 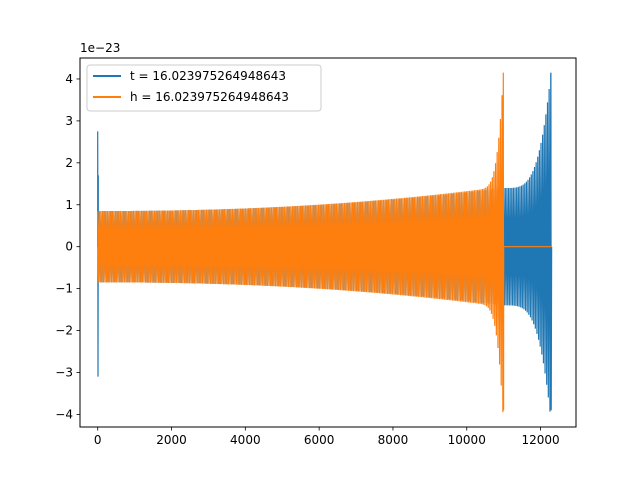 I want to click on y-tick-label: 2, so click(x=69, y=163).